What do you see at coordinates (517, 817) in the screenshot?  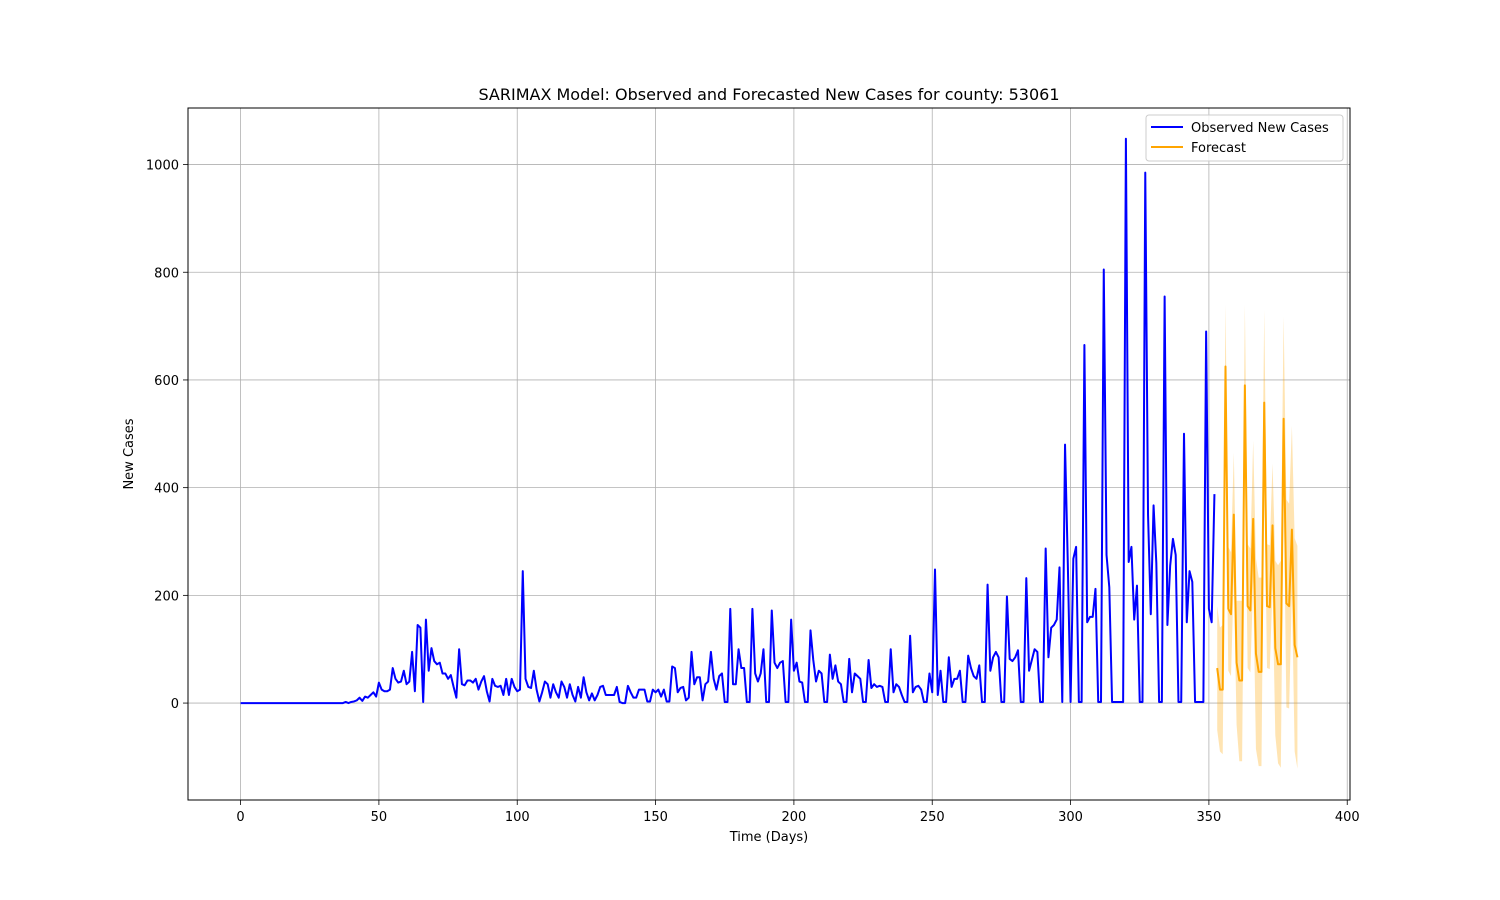 I see `x-tick-label: 100` at bounding box center [517, 817].